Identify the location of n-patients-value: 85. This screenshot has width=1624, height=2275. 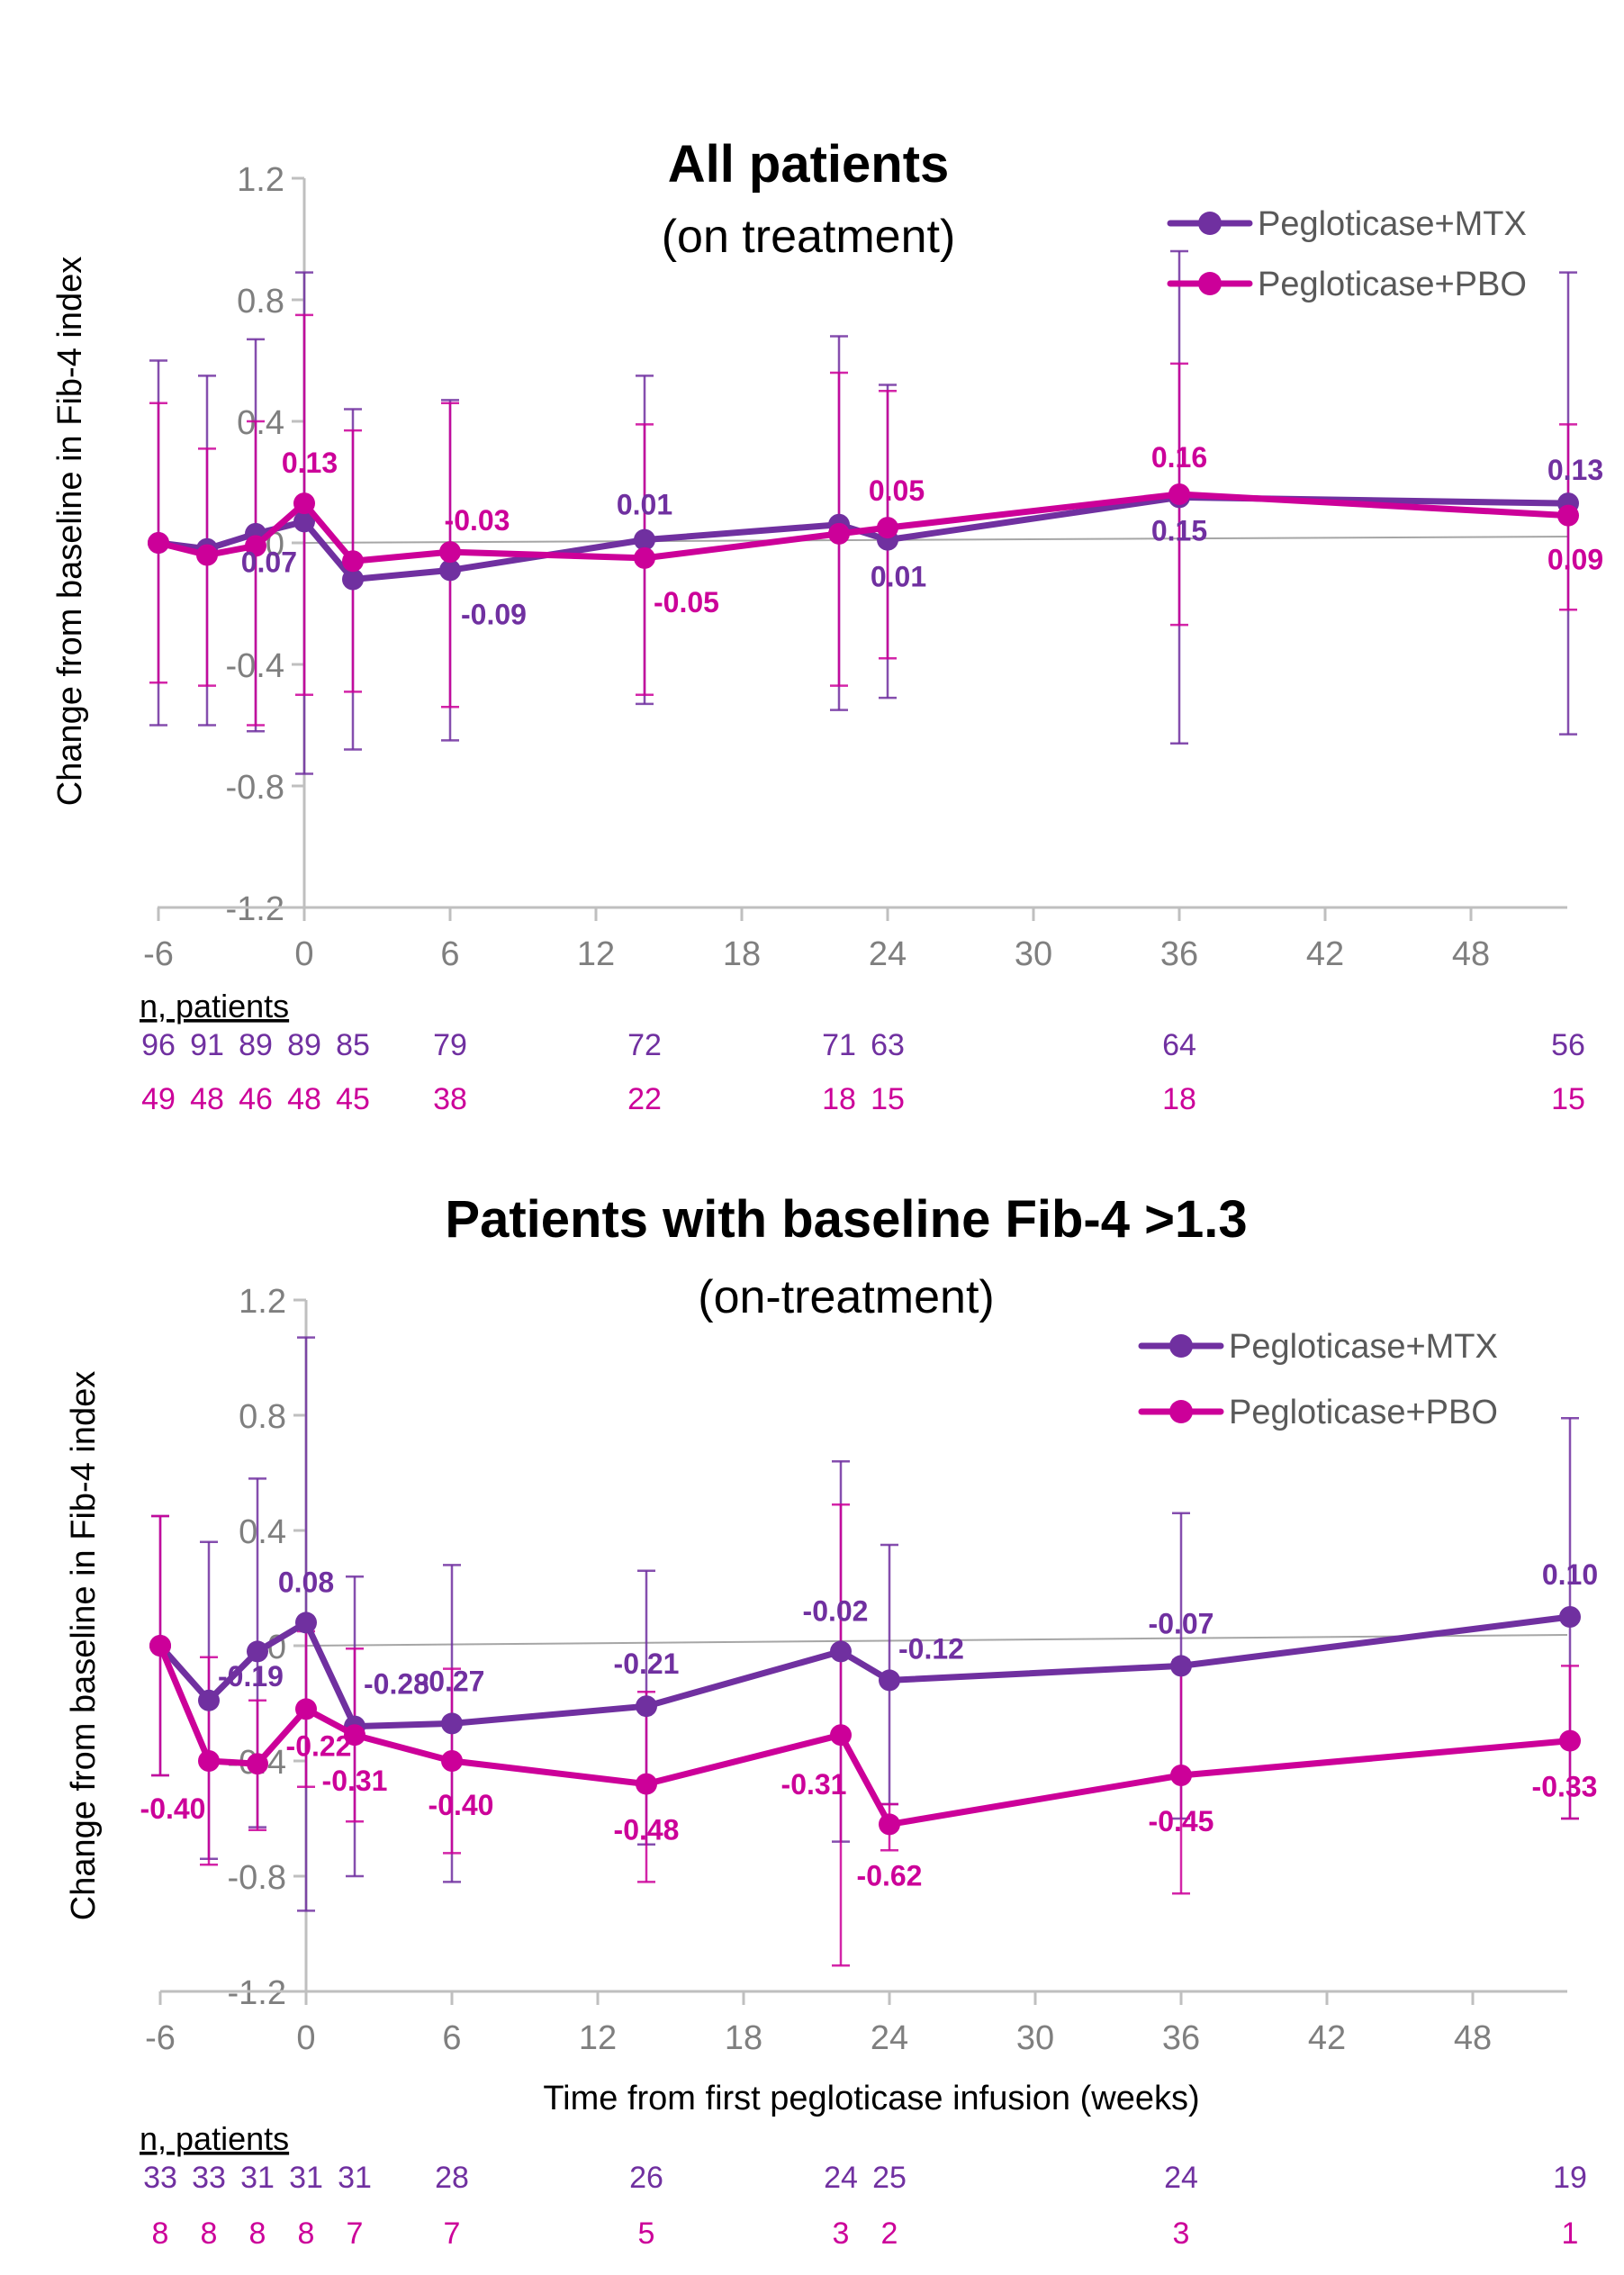
(353, 1045).